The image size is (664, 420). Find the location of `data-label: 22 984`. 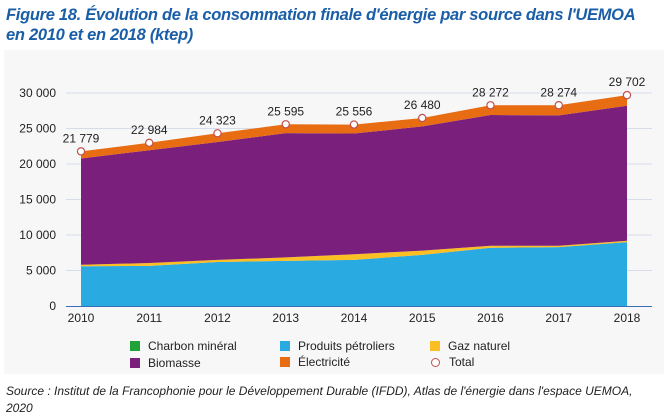

data-label: 22 984 is located at coordinates (149, 130).